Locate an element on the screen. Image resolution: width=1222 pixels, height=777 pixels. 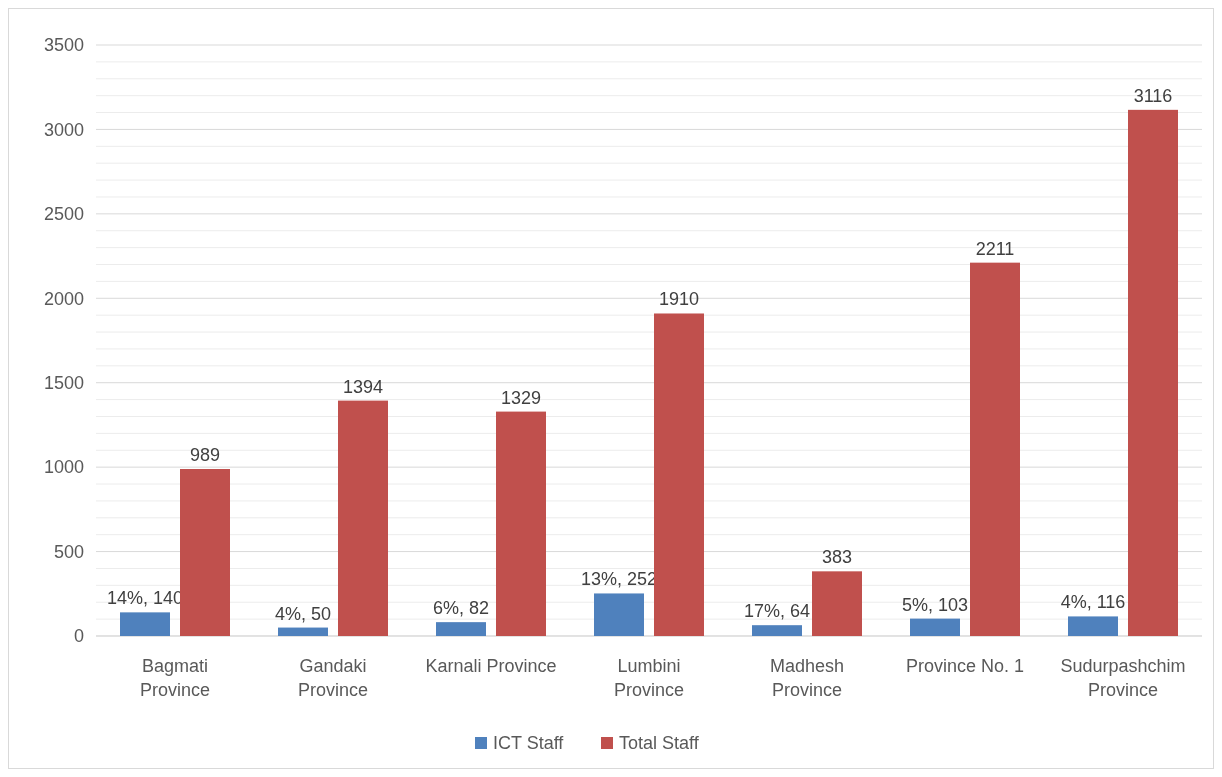
data-label: 989 is located at coordinates (205, 455).